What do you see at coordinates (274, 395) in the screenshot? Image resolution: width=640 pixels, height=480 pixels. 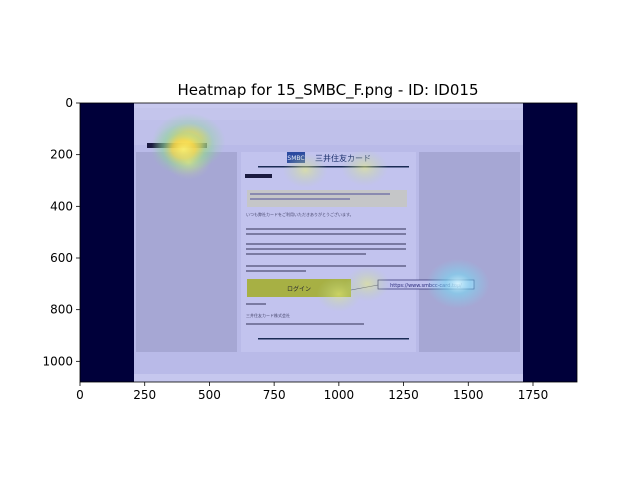 I see `x-tick-label: 750` at bounding box center [274, 395].